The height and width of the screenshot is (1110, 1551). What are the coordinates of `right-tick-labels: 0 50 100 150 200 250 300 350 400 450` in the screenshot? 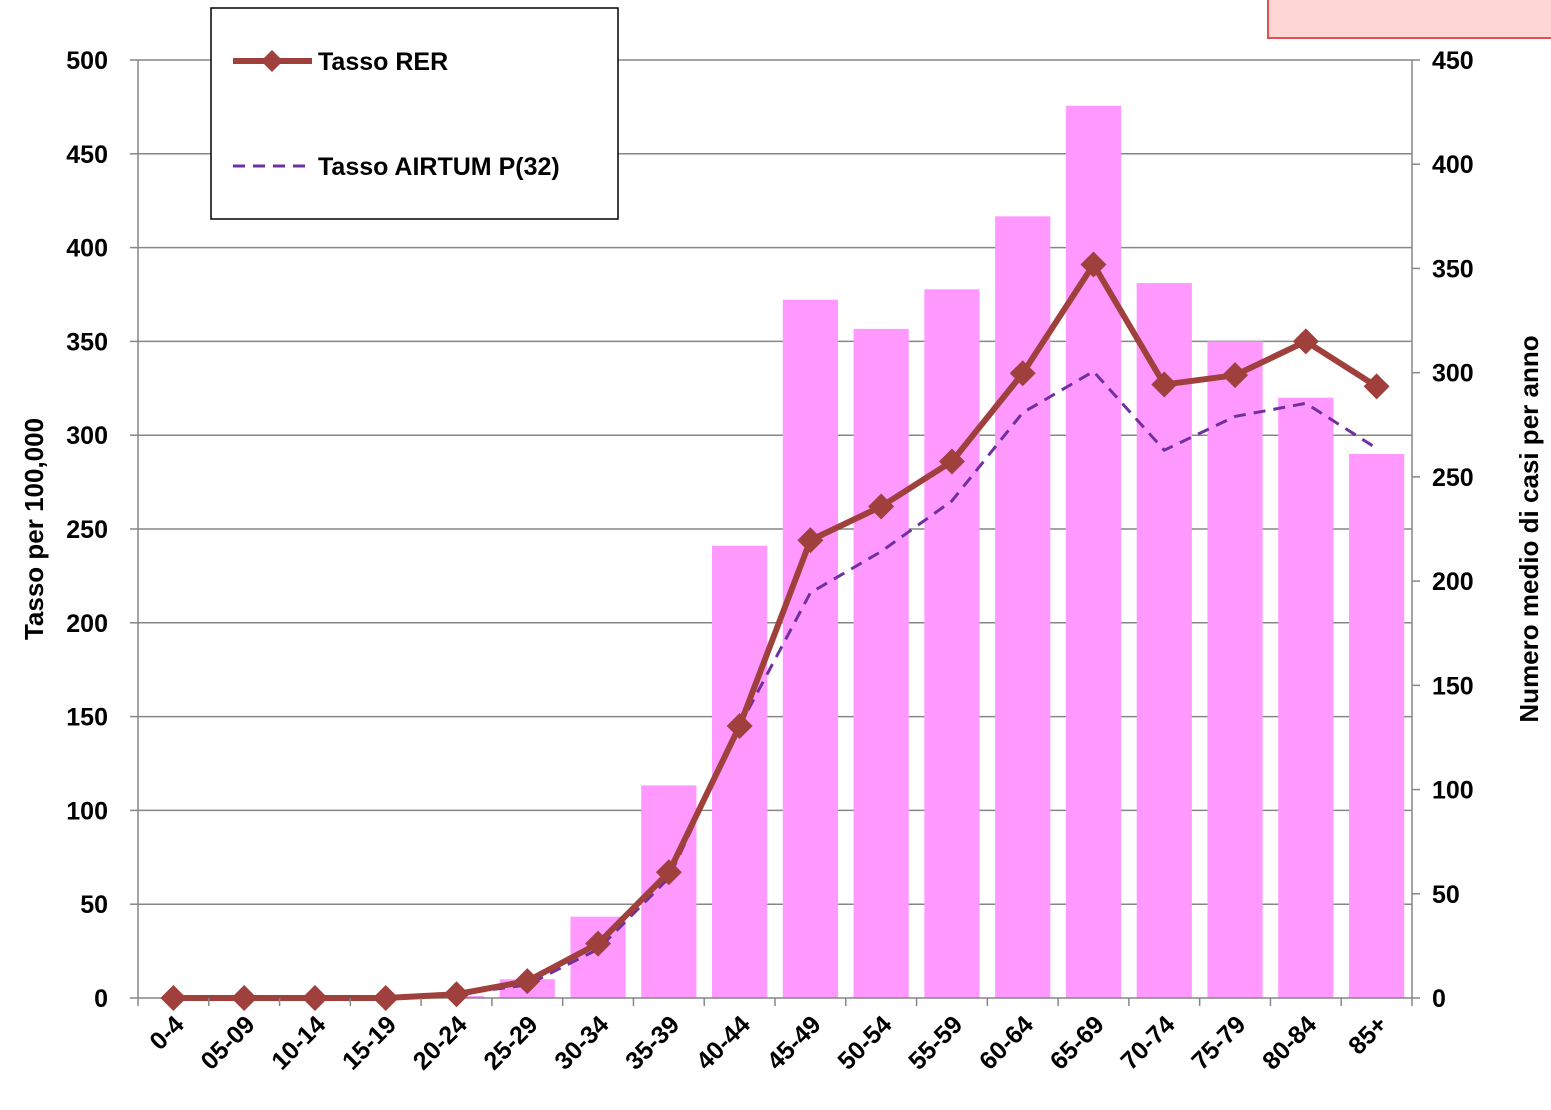 It's located at (1443, 530).